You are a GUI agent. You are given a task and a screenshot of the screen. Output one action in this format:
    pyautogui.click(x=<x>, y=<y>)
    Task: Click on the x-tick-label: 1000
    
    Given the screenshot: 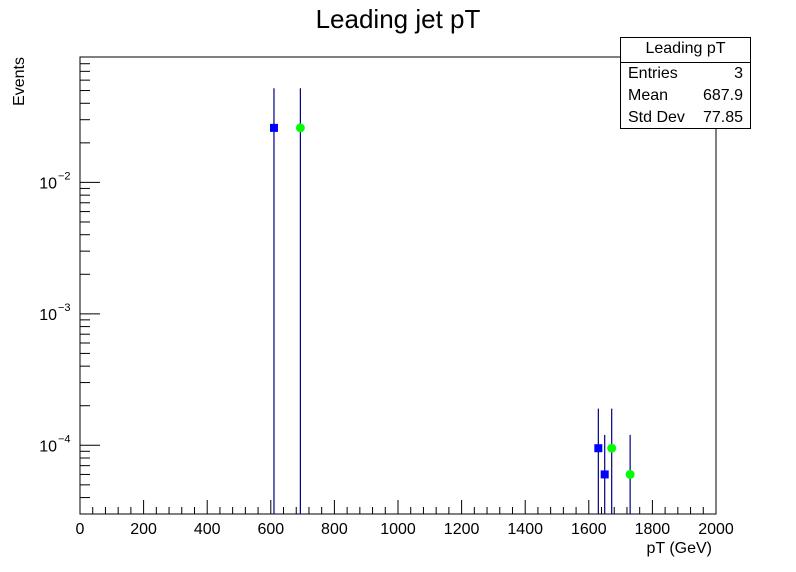 What is the action you would take?
    pyautogui.click(x=398, y=529)
    